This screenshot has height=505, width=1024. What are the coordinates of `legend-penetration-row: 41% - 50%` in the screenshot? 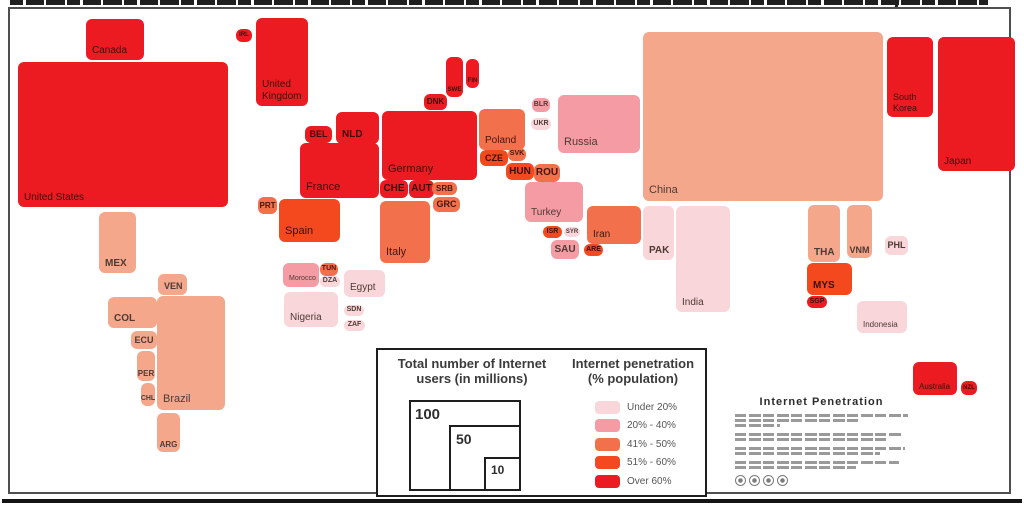 It's located at (635, 444).